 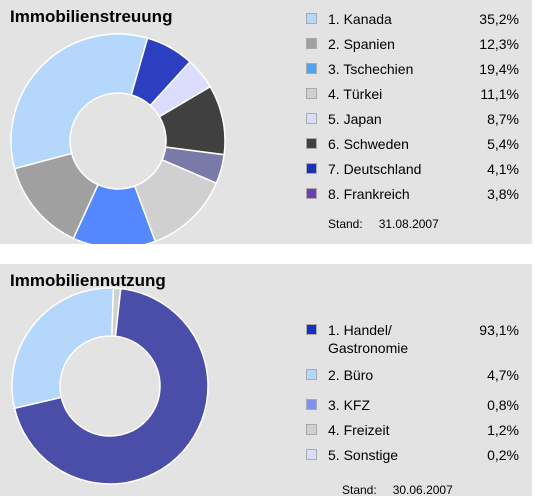 I want to click on legend-value: 0,8%, so click(x=503, y=405).